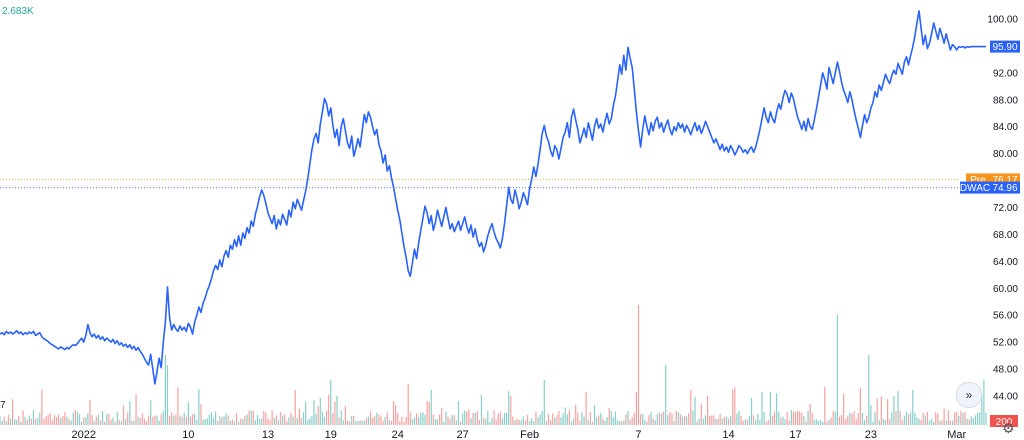 Image resolution: width=1024 pixels, height=440 pixels. Describe the element at coordinates (969, 395) in the screenshot. I see `scroll-forward-button: »` at that location.